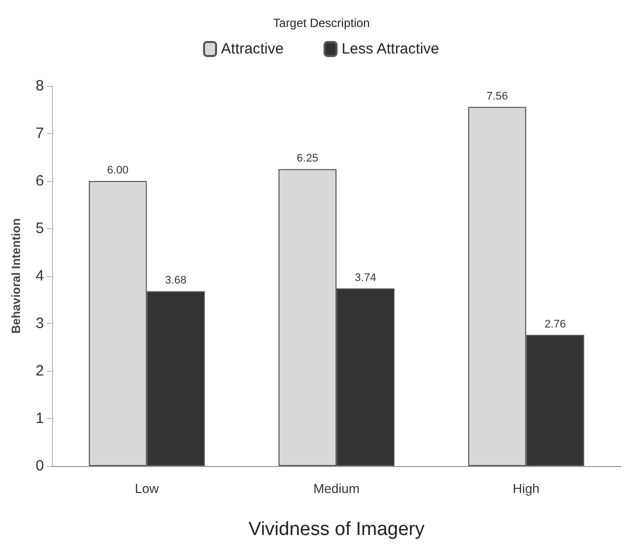  Describe the element at coordinates (252, 49) in the screenshot. I see `legend-label: Attractive` at that location.